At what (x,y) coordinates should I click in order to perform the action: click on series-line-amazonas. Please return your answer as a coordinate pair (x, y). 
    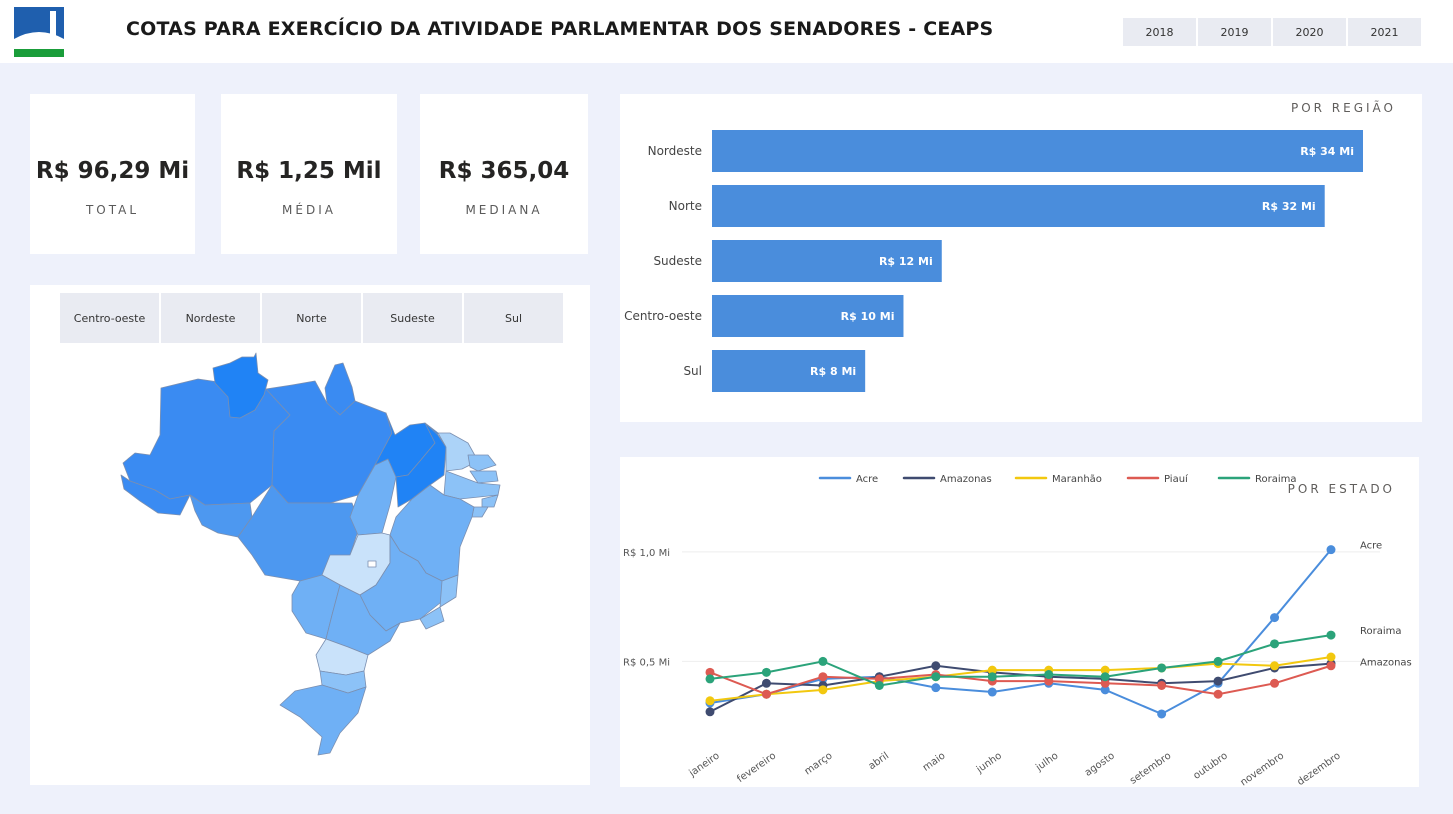
    Looking at the image, I should click on (1020, 687).